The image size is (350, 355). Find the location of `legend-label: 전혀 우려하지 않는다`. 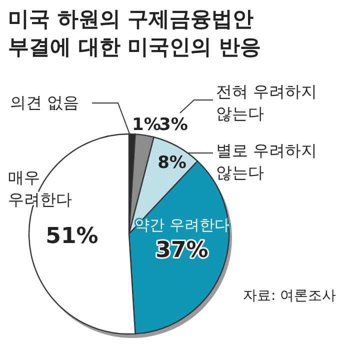

legend-label: 전혀 우려하지 않는다 is located at coordinates (267, 102).